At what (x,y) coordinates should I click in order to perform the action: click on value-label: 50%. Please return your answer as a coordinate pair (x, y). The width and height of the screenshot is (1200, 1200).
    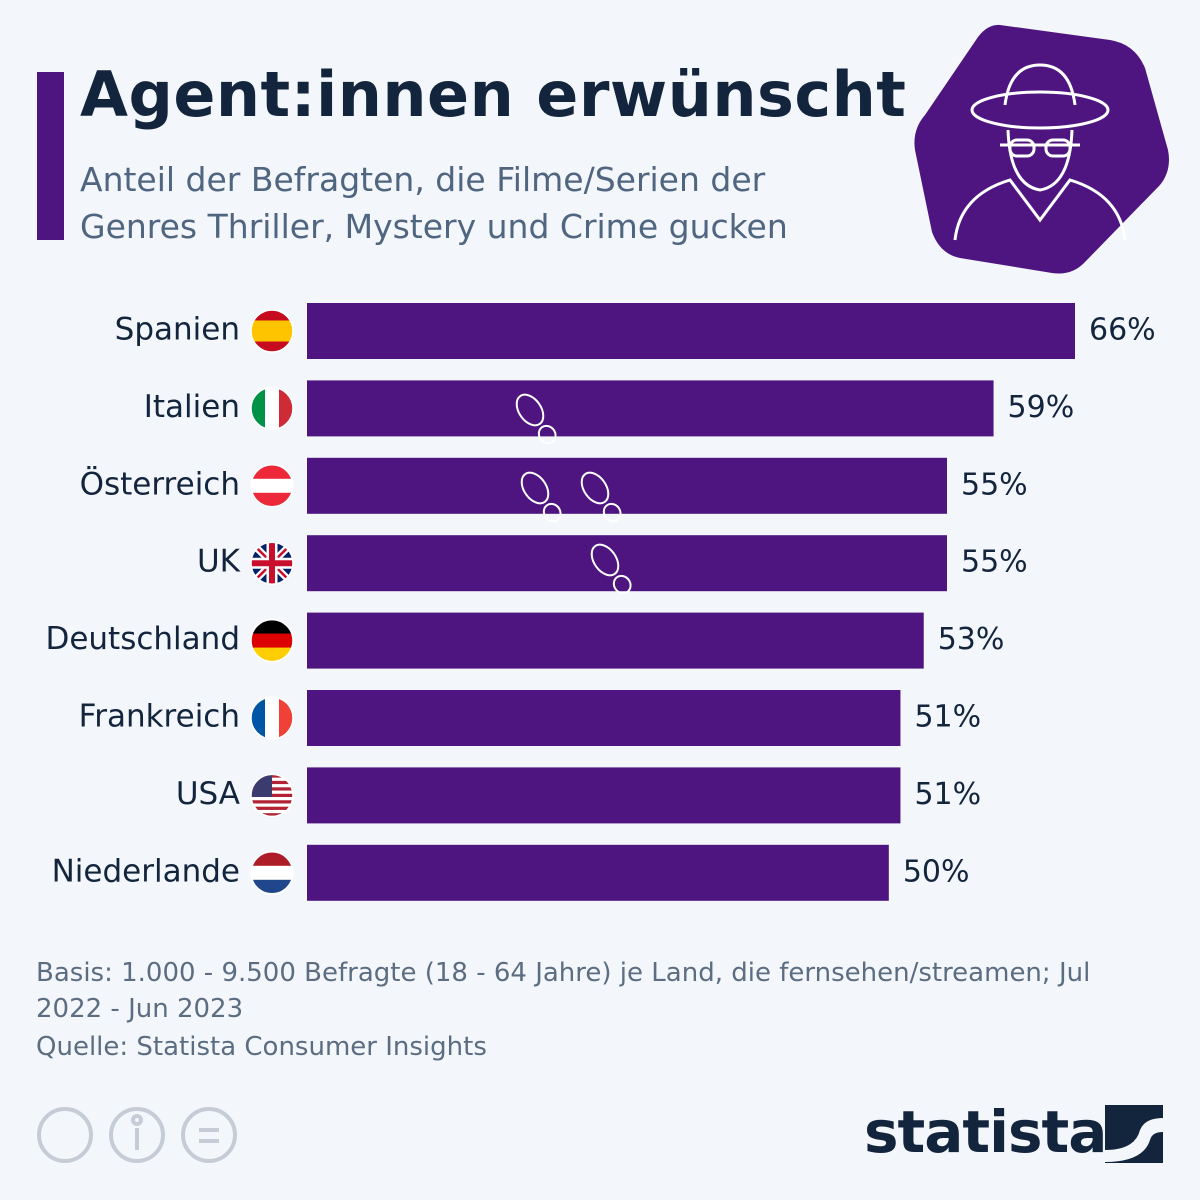
    Looking at the image, I should click on (936, 871).